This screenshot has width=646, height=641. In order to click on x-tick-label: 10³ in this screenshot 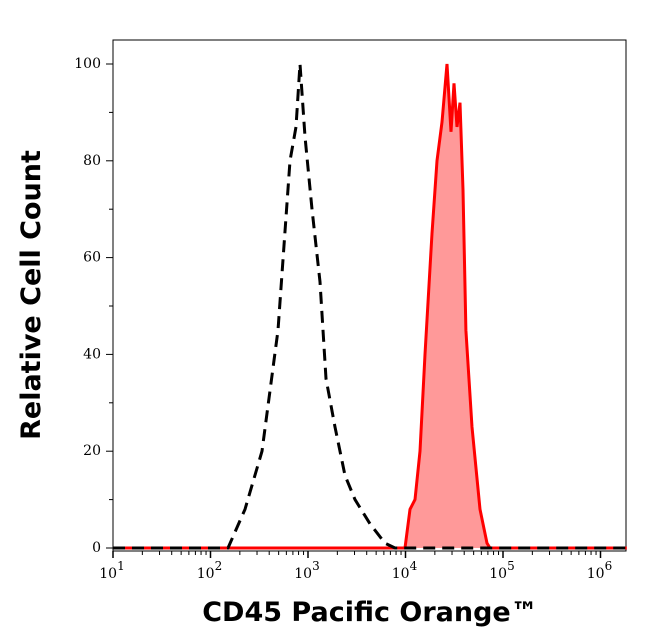, I will do `click(306, 570)`.